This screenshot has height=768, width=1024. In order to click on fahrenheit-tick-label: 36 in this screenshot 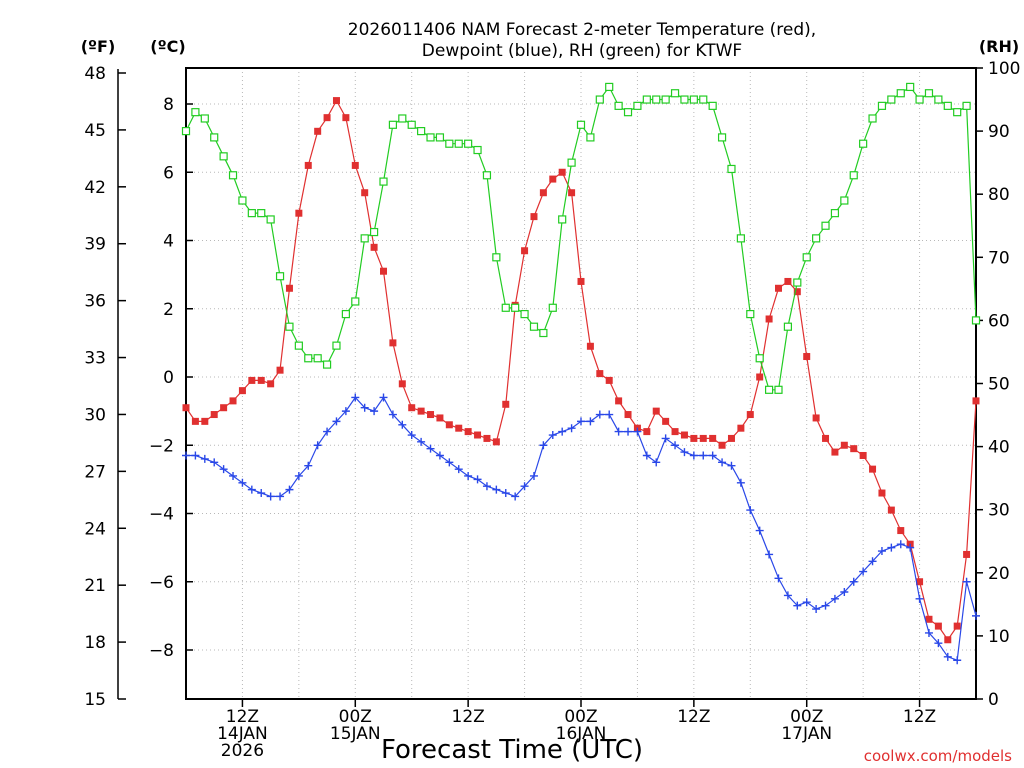, I will do `click(95, 302)`.